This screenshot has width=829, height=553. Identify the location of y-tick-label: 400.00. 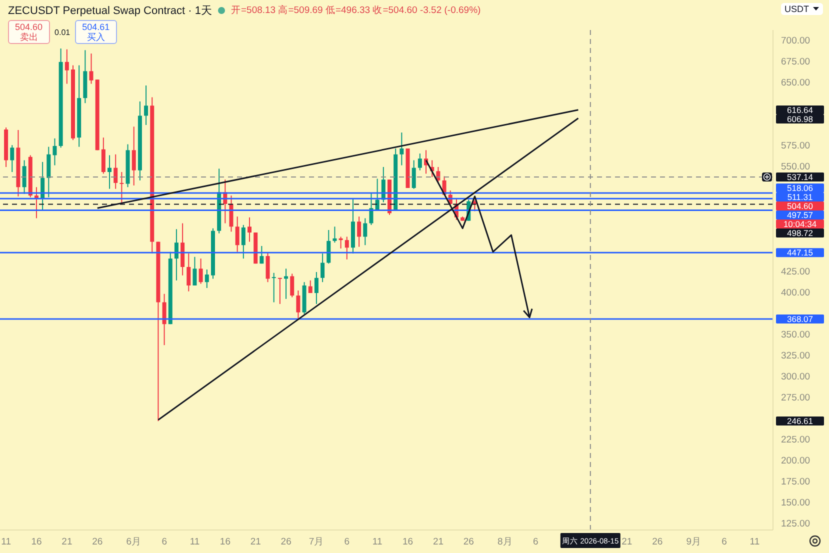
(795, 293).